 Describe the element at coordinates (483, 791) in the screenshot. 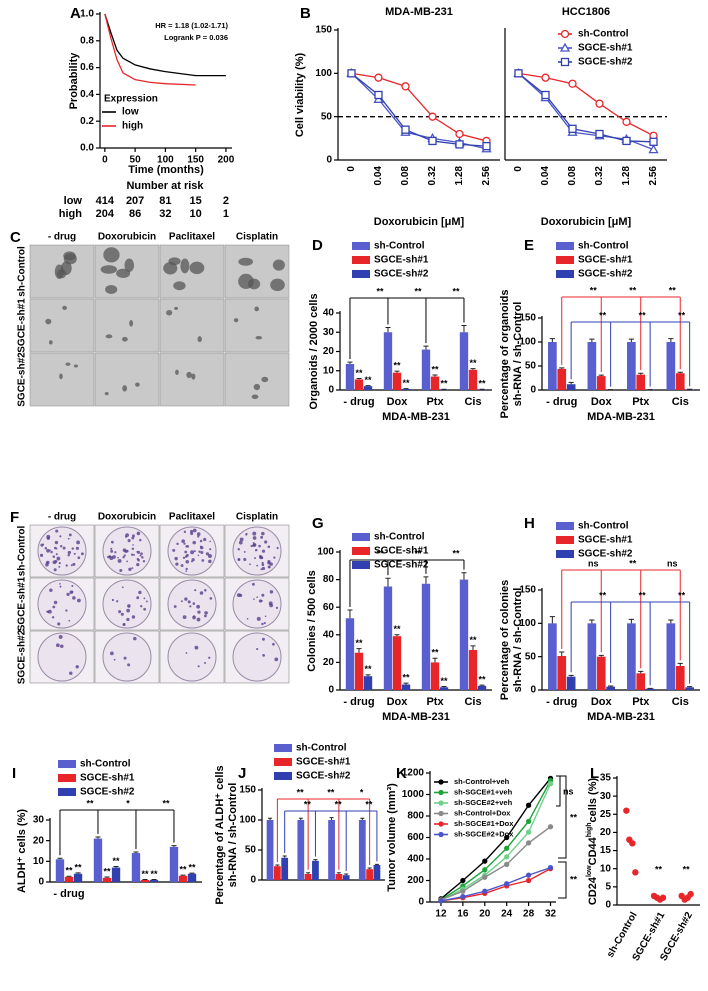

I see `legend-label: sh-SGCE#1+veh` at that location.